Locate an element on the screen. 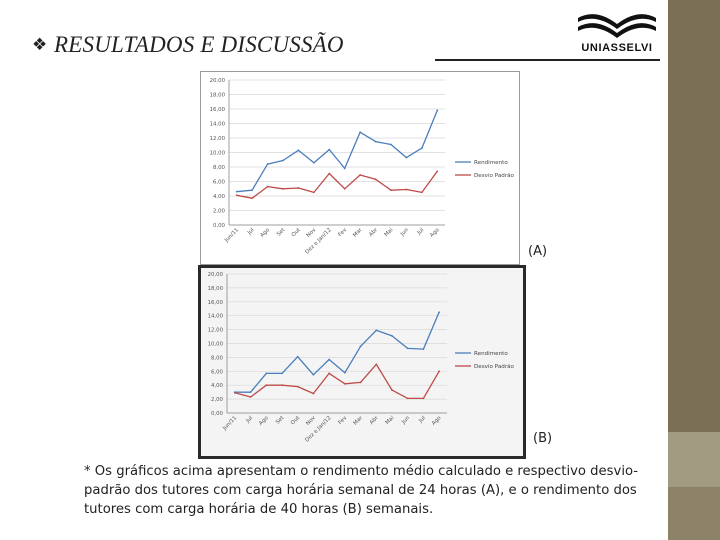 The width and height of the screenshot is (720, 540). y-tick-label: 16,00 is located at coordinates (218, 110).